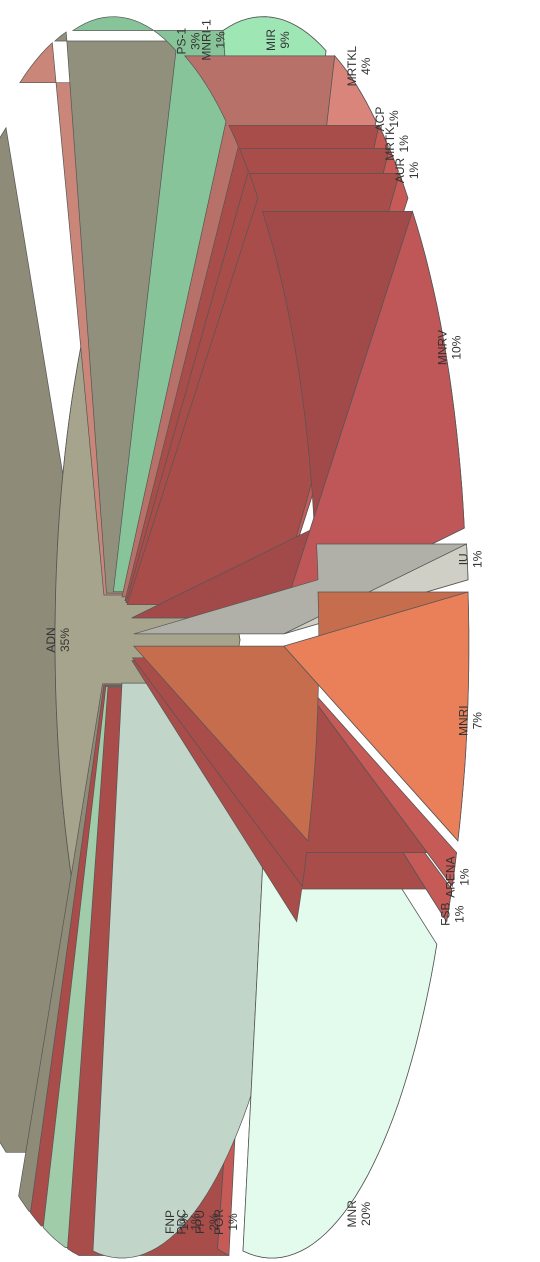  I want to click on label-por: POR1%, so click(226, 1222).